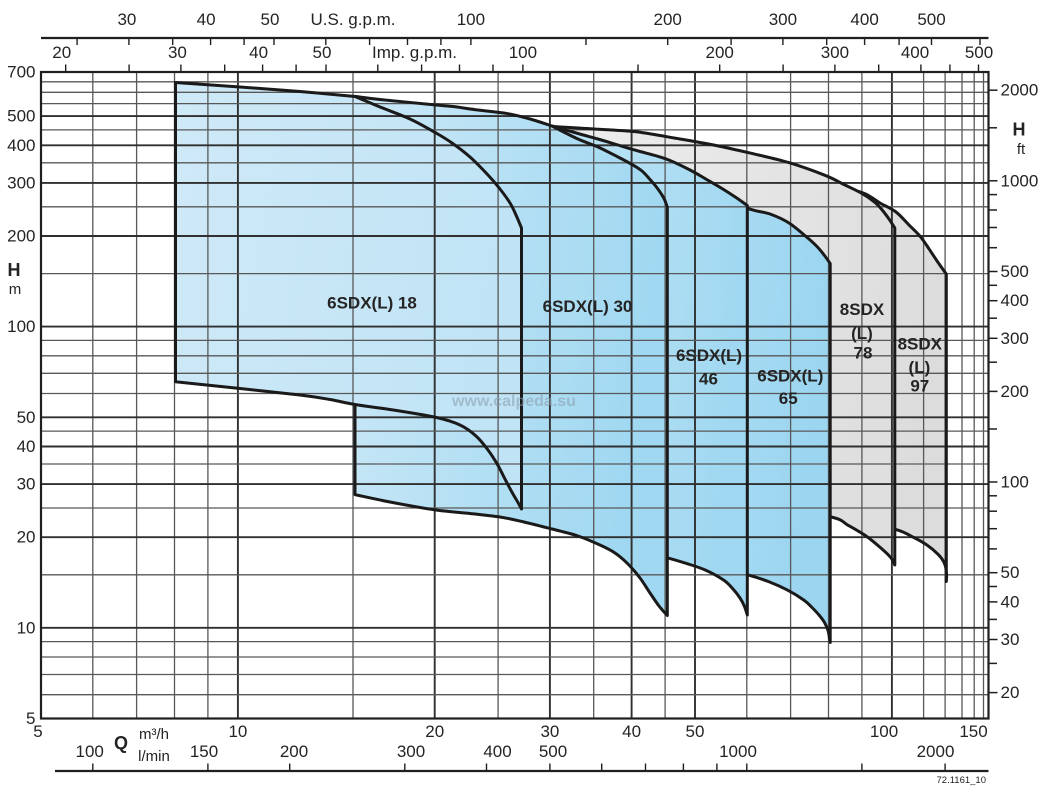 The height and width of the screenshot is (805, 1043). I want to click on svg-text: Q, so click(121, 743).